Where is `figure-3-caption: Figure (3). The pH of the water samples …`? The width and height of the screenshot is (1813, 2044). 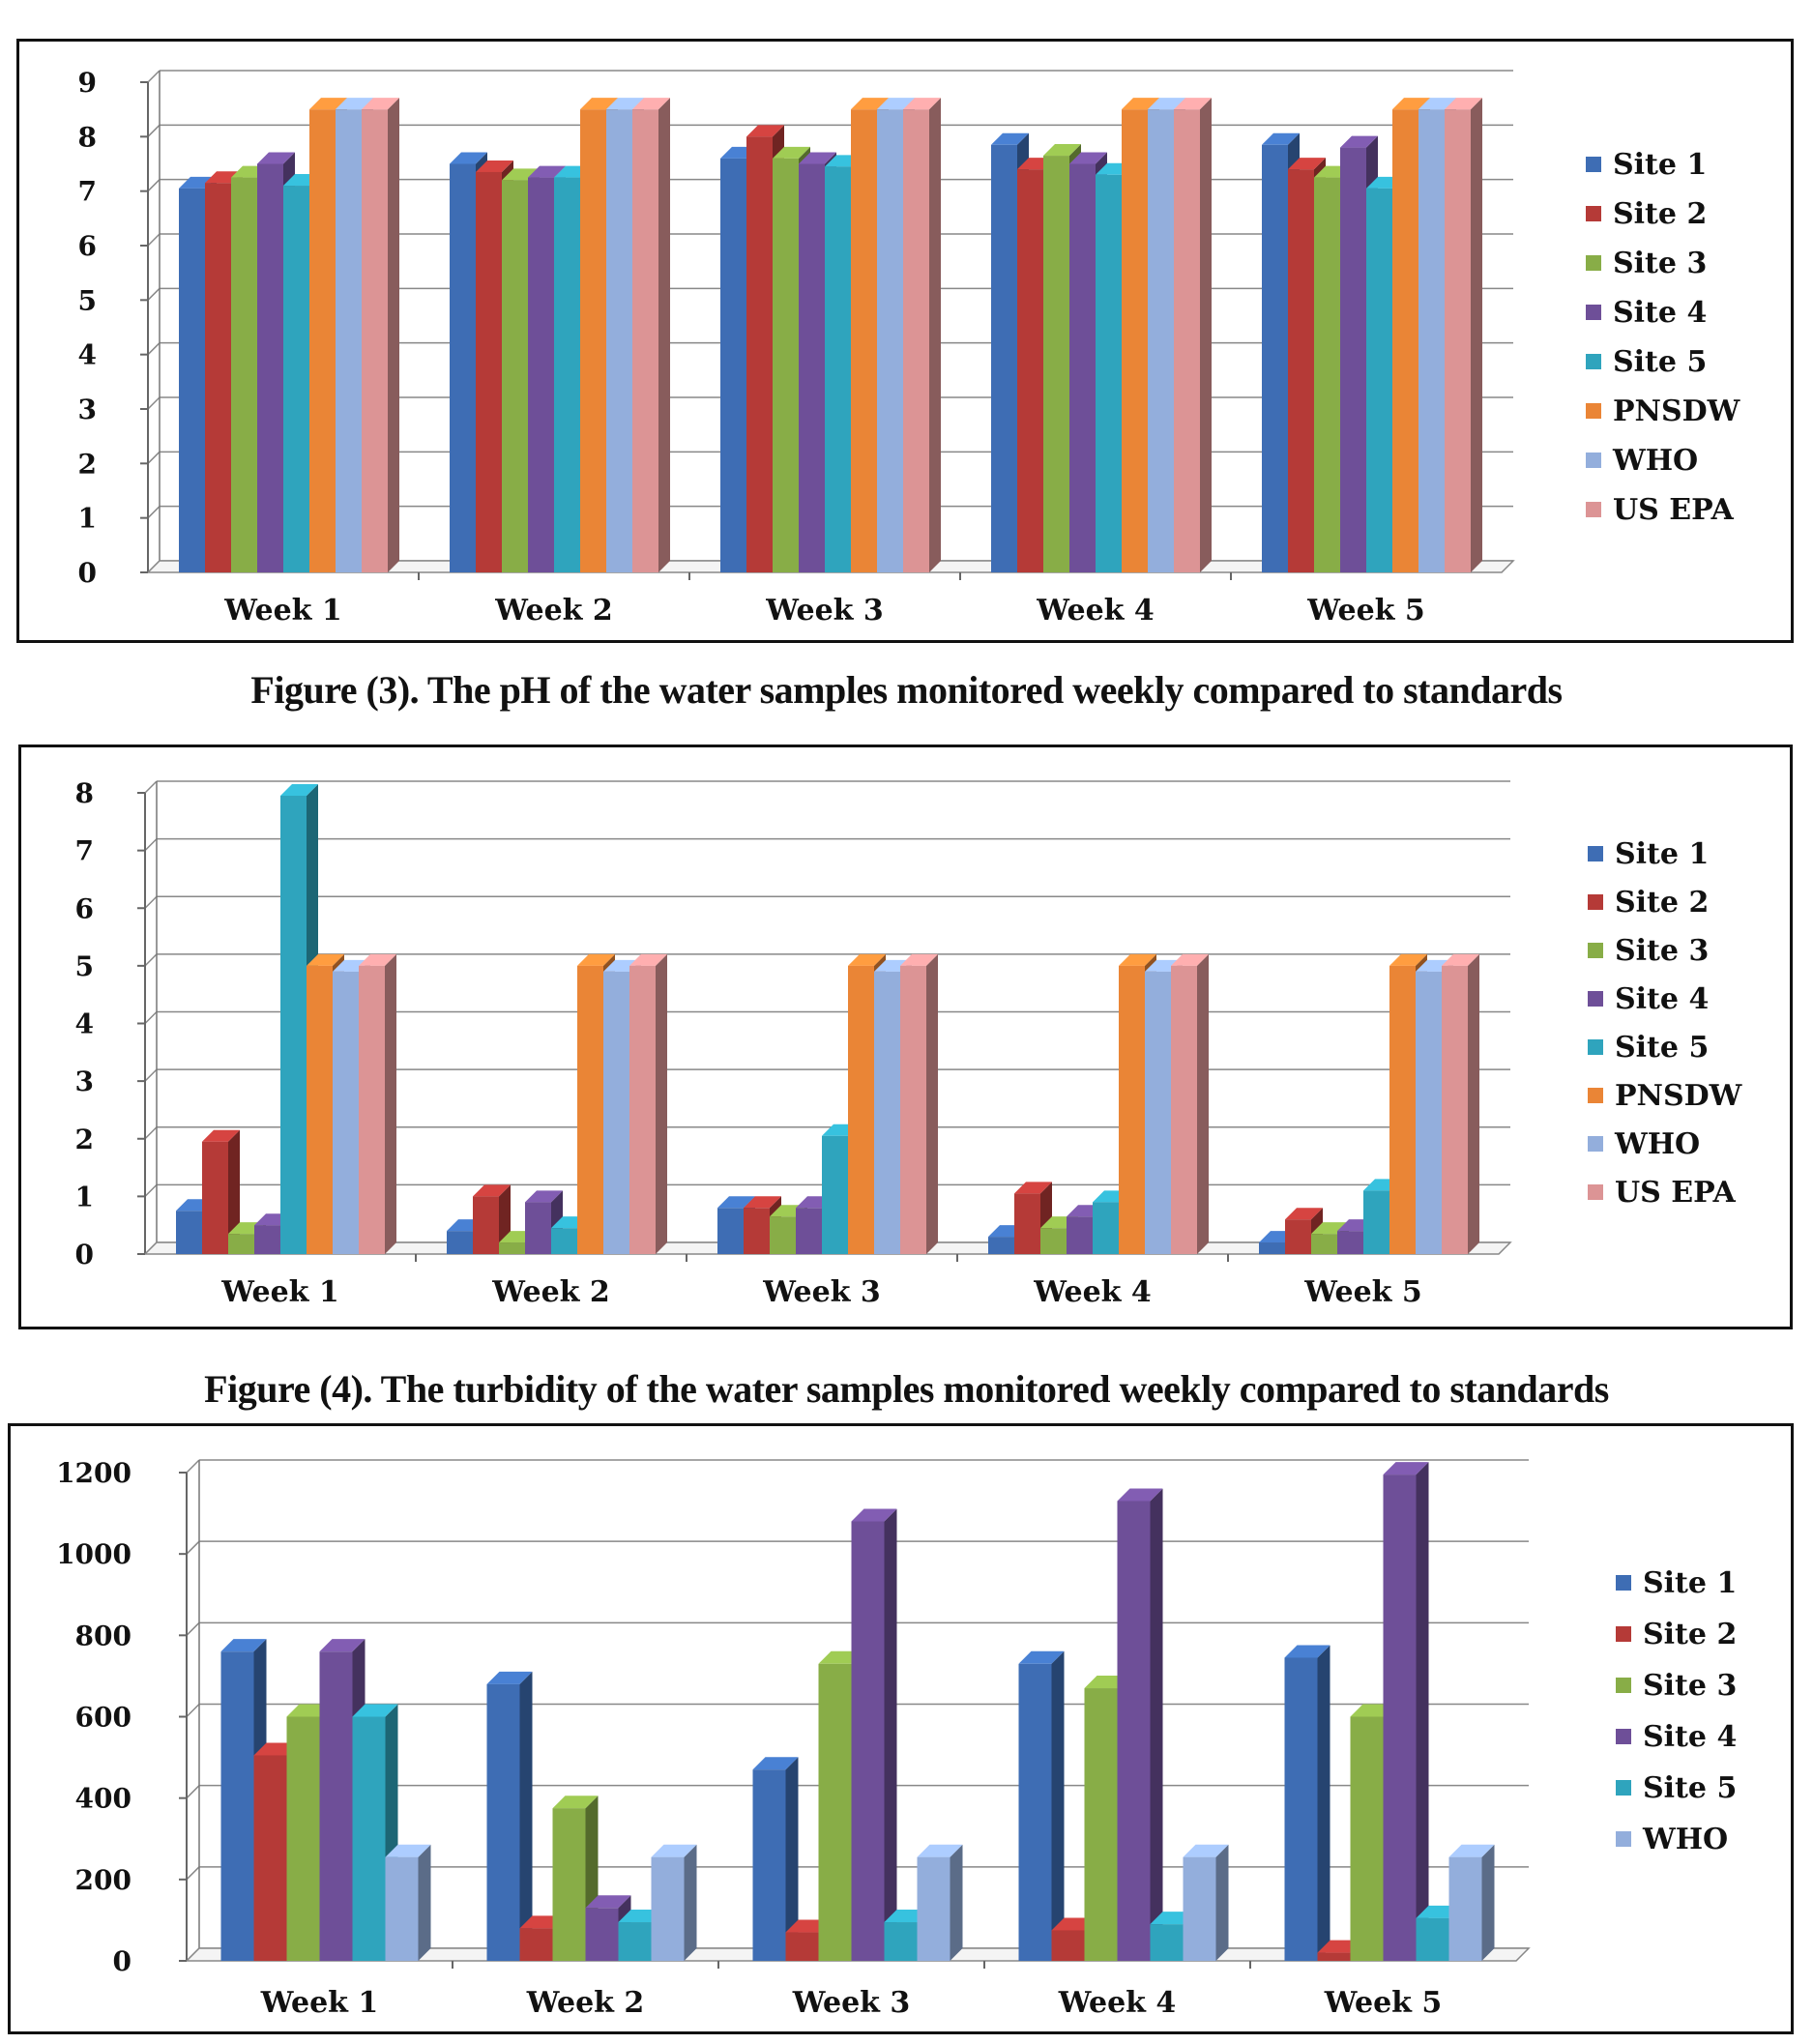 figure-3-caption: Figure (3). The pH of the water samples … is located at coordinates (906, 690).